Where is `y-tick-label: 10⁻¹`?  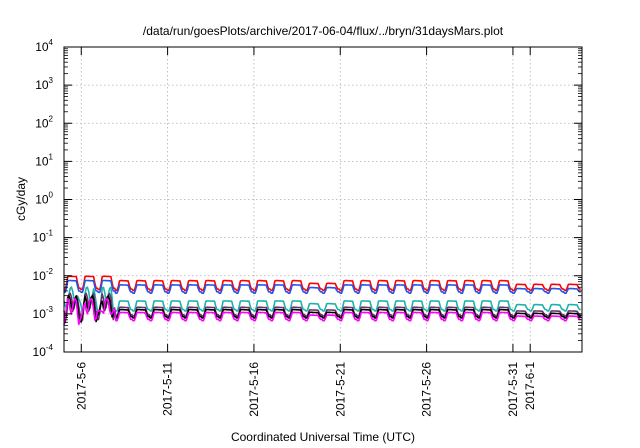 y-tick-label: 10⁻¹ is located at coordinates (43, 237).